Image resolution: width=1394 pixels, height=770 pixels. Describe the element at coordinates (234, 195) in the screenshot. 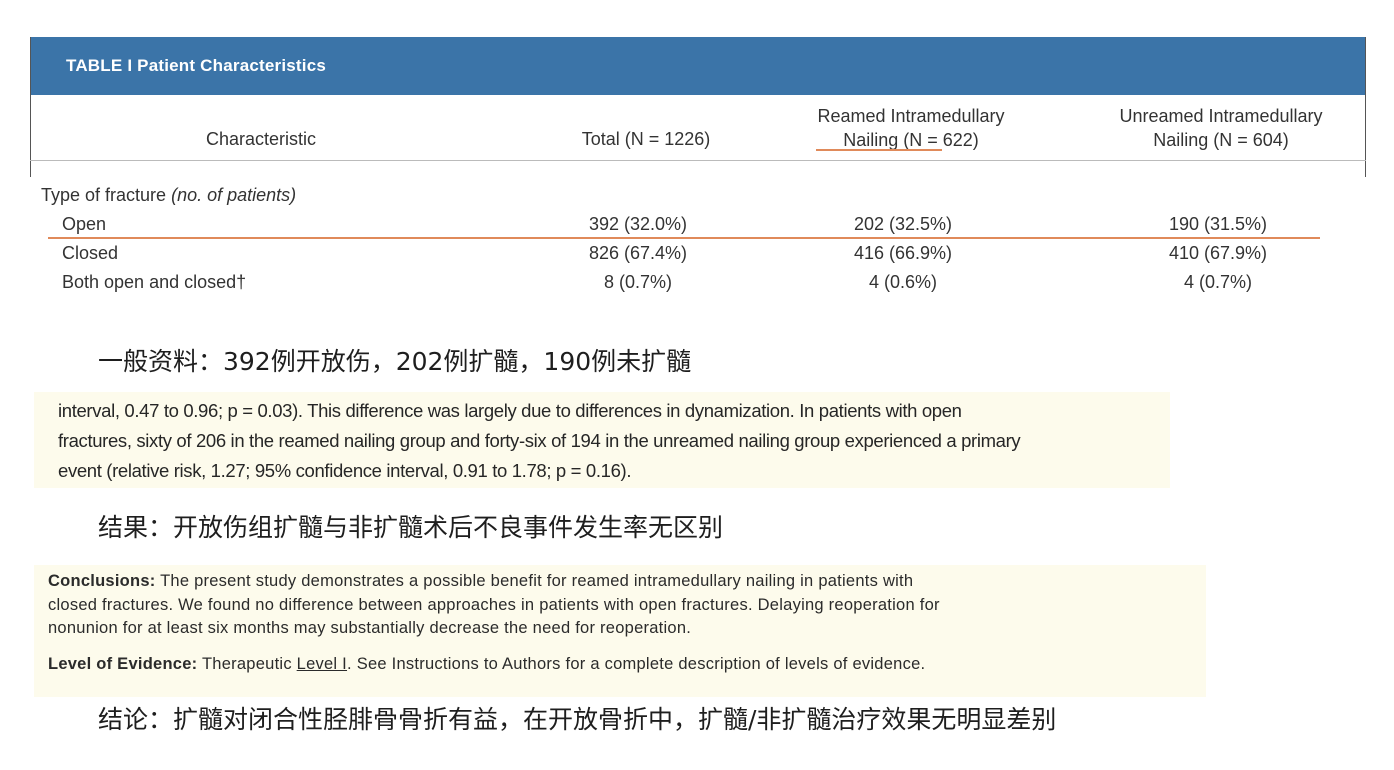

I see `section-label-italic: (no. of patients)` at that location.